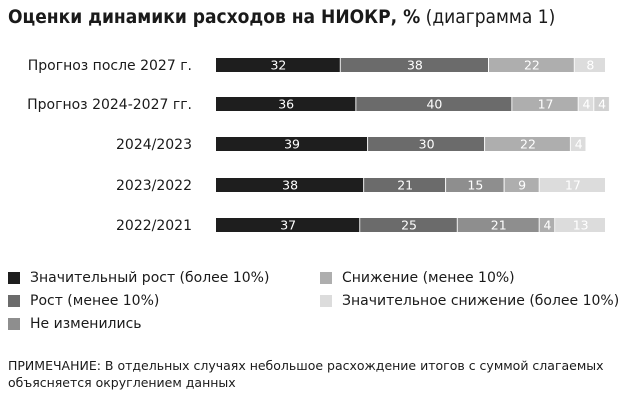 This screenshot has width=640, height=408. What do you see at coordinates (95, 301) in the screenshot?
I see `legend-label: Рост (менее 10%)` at bounding box center [95, 301].